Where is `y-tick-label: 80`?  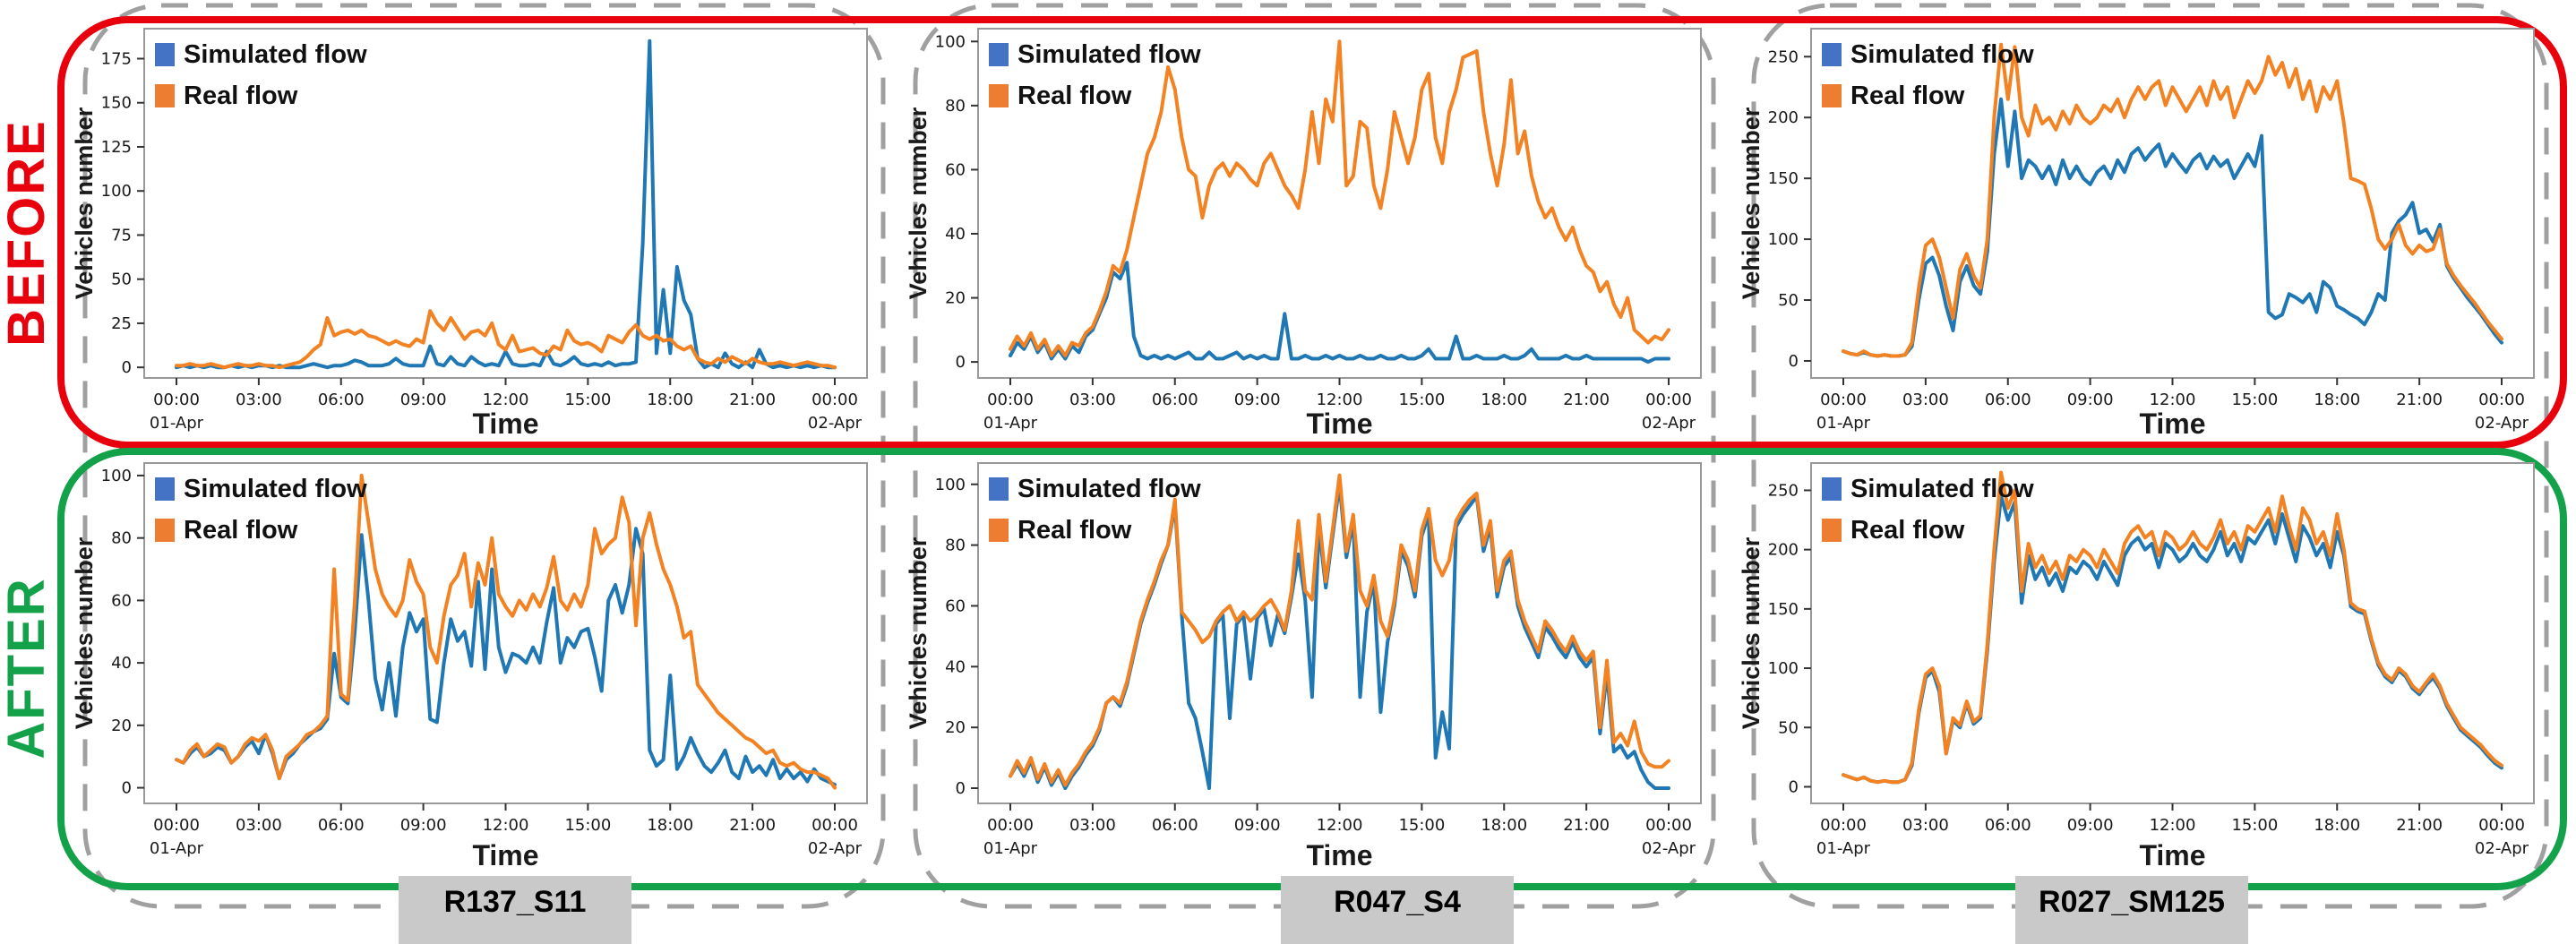 y-tick-label: 80 is located at coordinates (121, 538).